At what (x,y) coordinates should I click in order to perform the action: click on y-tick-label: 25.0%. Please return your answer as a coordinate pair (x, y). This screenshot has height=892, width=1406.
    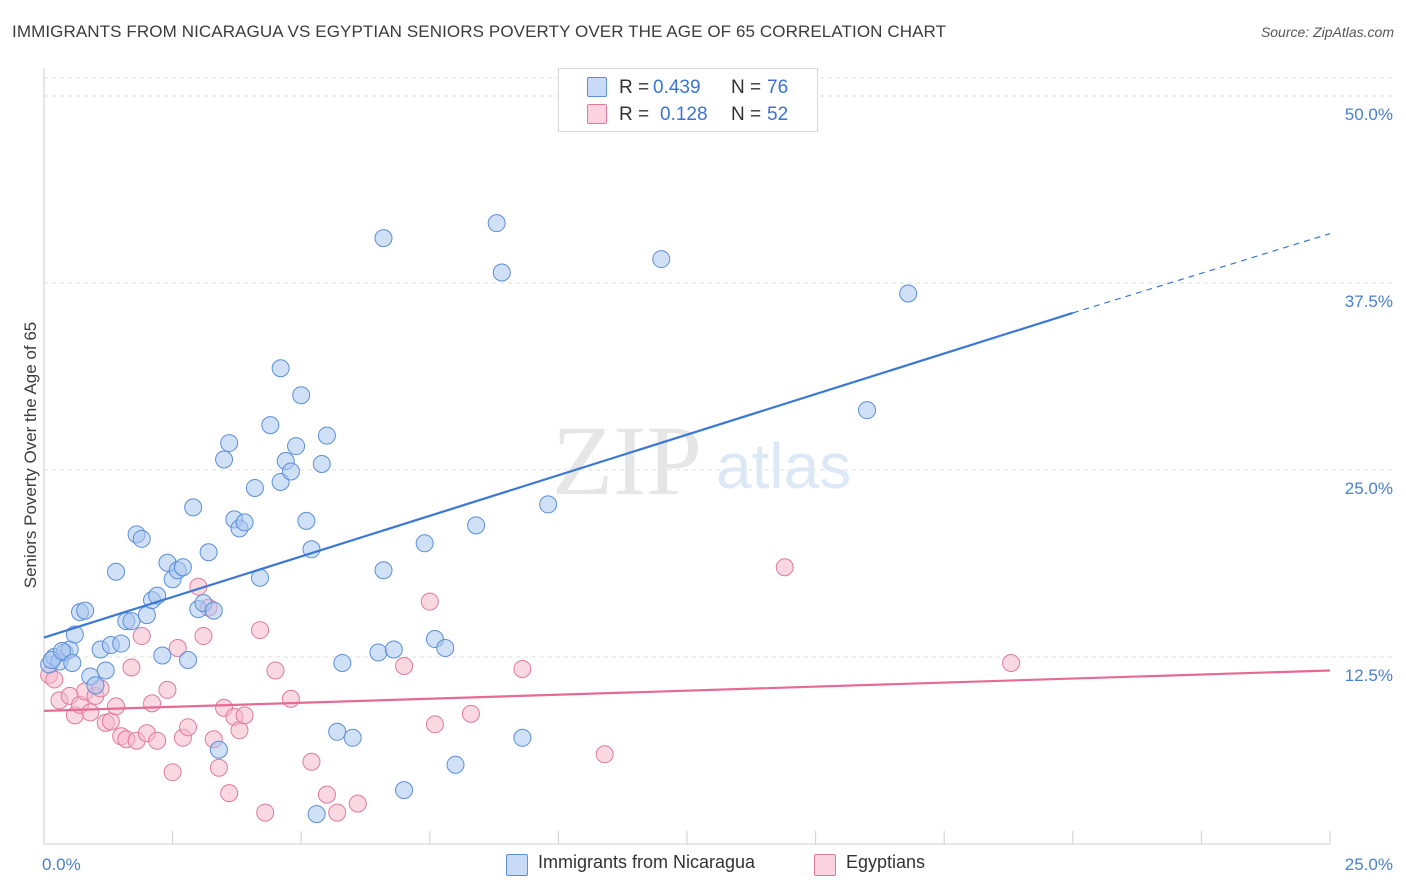
    Looking at the image, I should click on (1369, 488).